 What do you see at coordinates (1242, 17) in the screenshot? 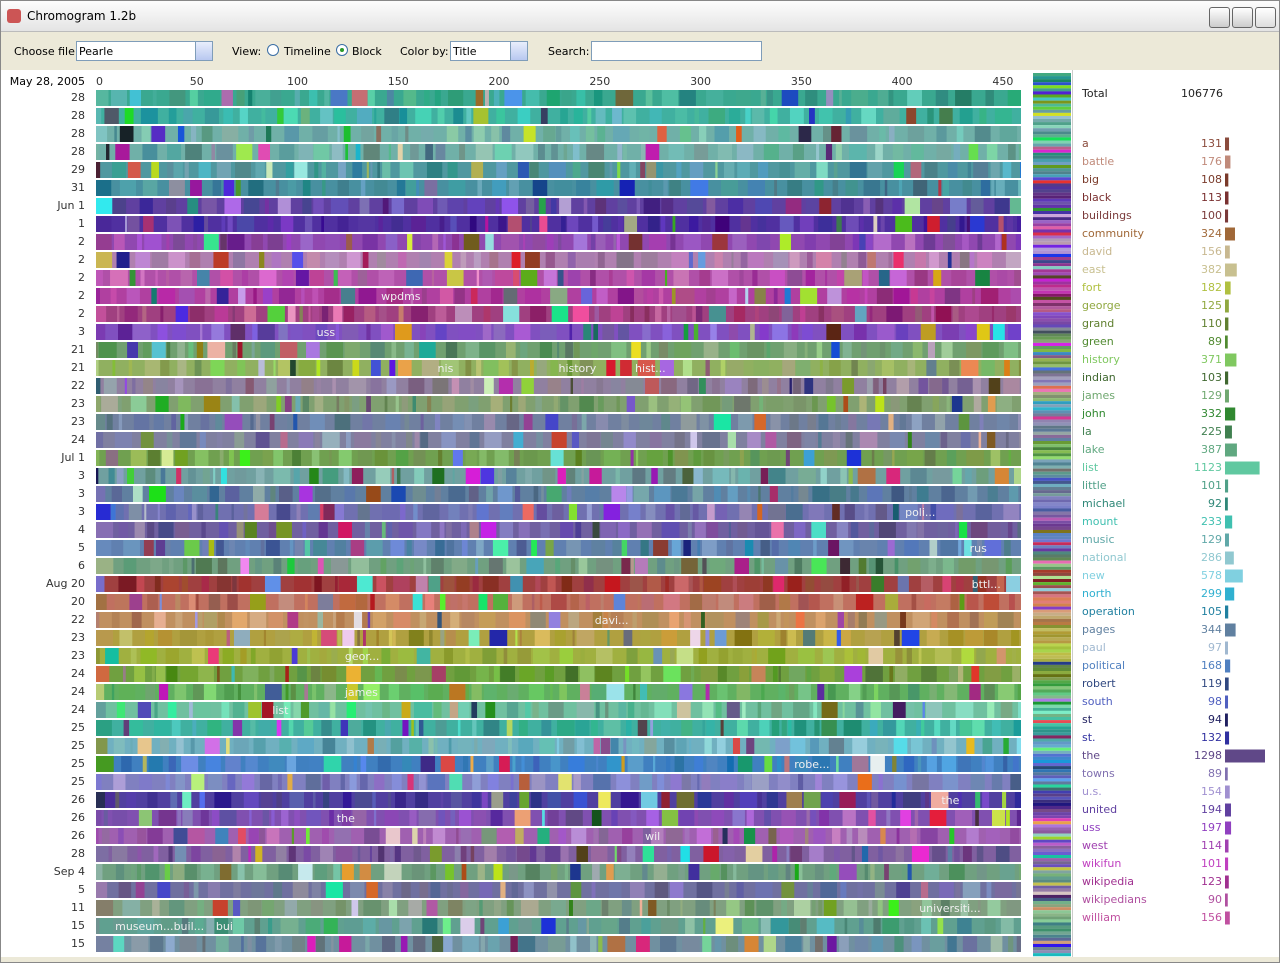
I see `maximize-button` at bounding box center [1242, 17].